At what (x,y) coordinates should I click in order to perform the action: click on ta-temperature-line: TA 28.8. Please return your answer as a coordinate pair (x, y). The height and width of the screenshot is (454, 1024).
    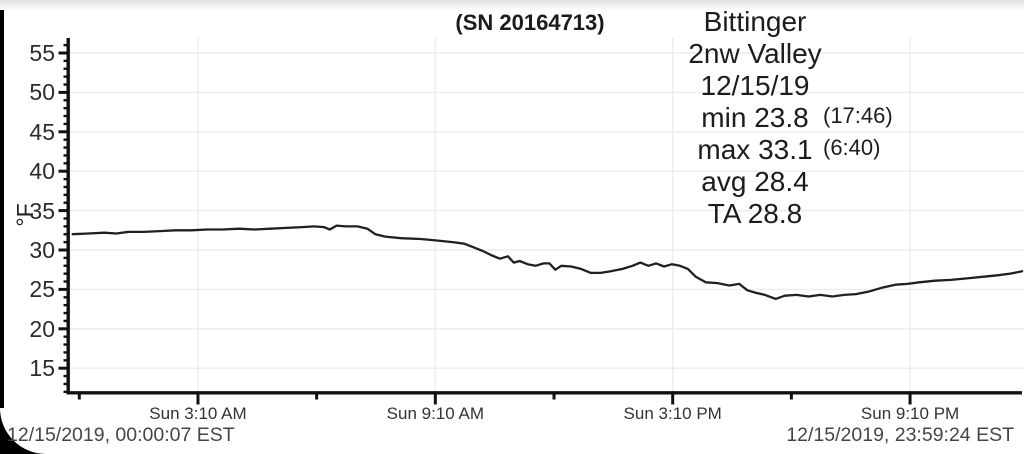
    Looking at the image, I should click on (755, 213).